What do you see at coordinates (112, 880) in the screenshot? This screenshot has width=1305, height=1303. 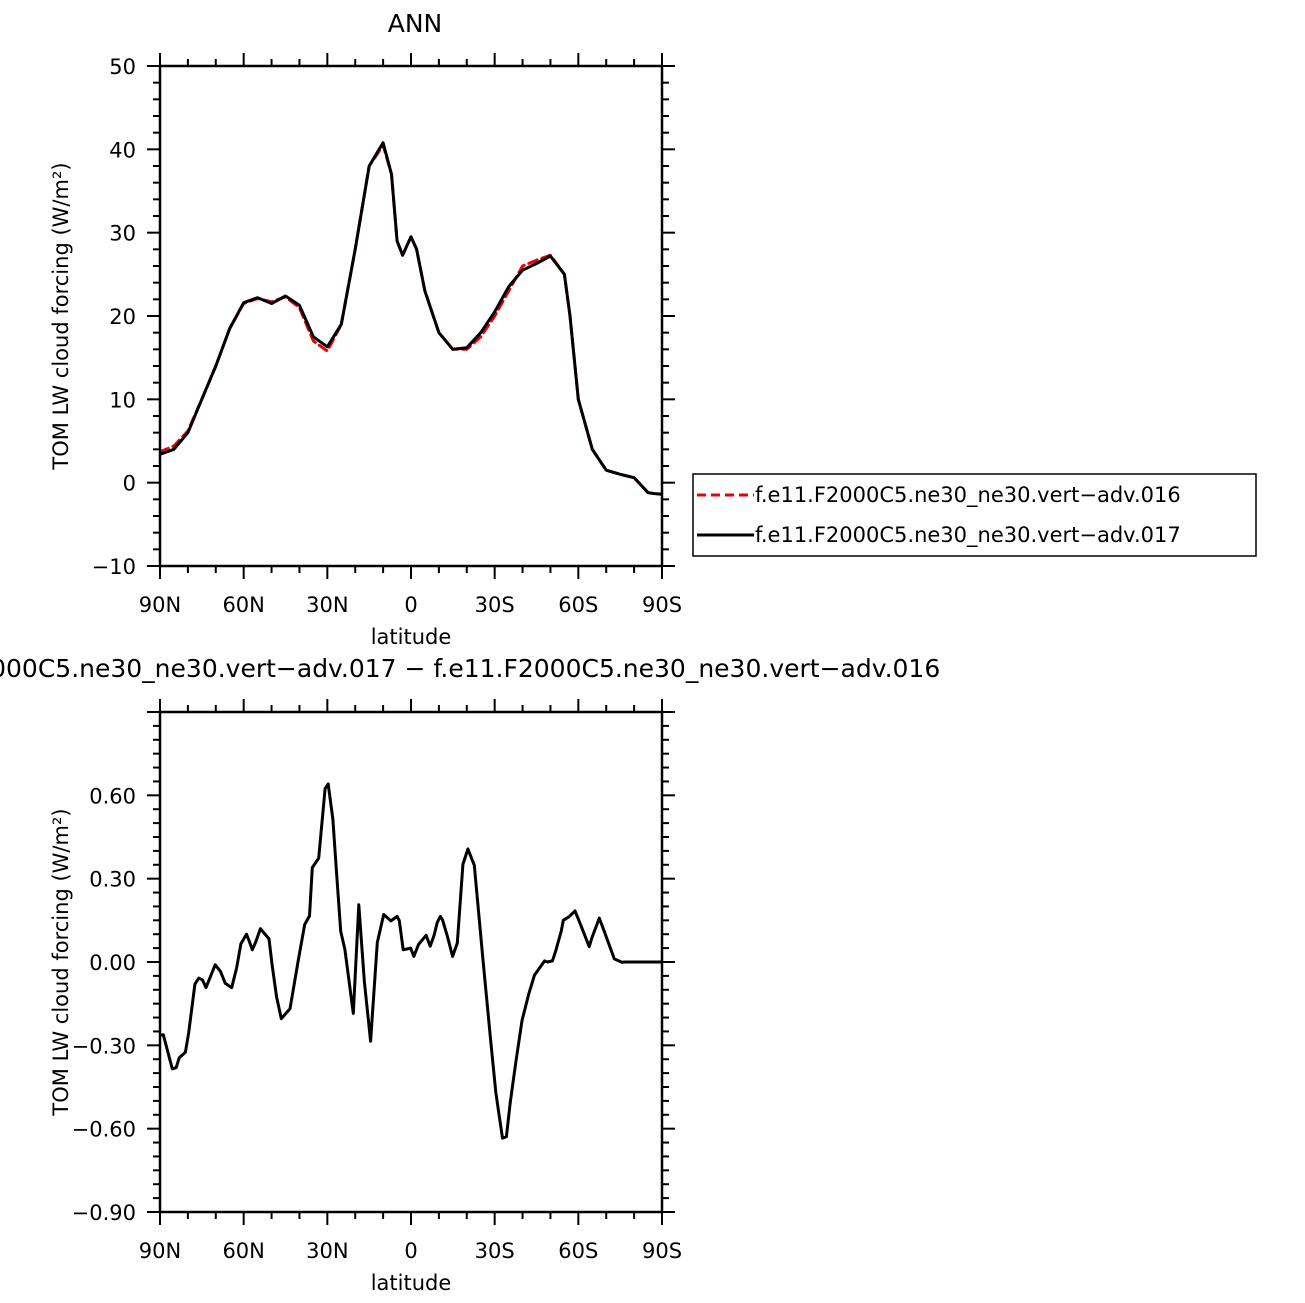 I see `y-tick-label: 0.30` at bounding box center [112, 880].